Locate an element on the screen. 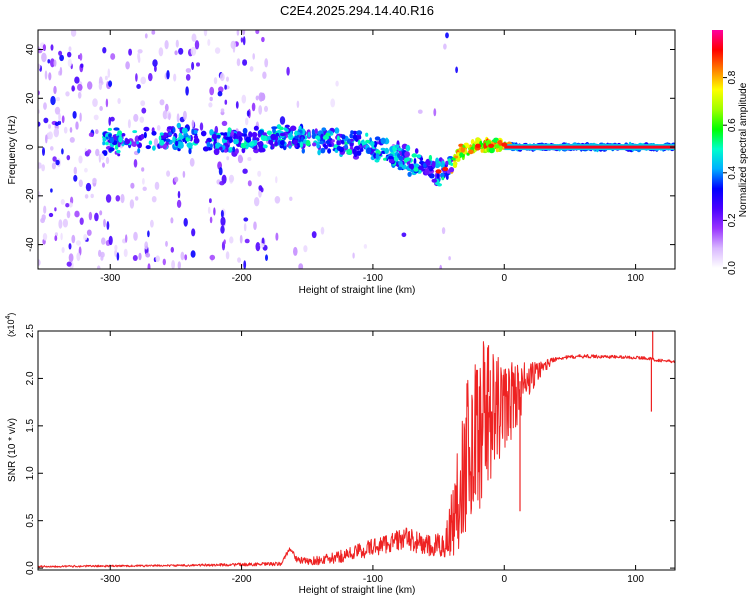  snr-multiplier-base: (x10 is located at coordinates (11, 328).